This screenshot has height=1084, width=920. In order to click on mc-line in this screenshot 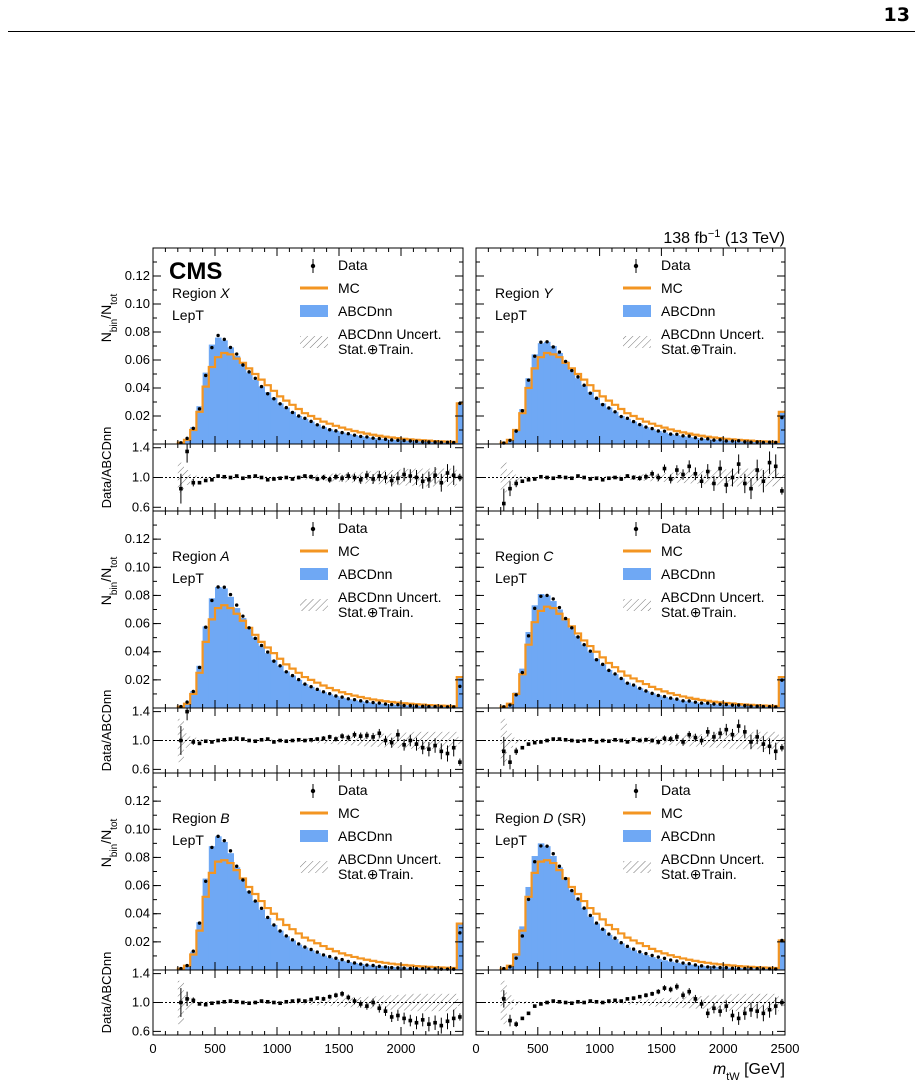, I will do `click(319, 914)`.